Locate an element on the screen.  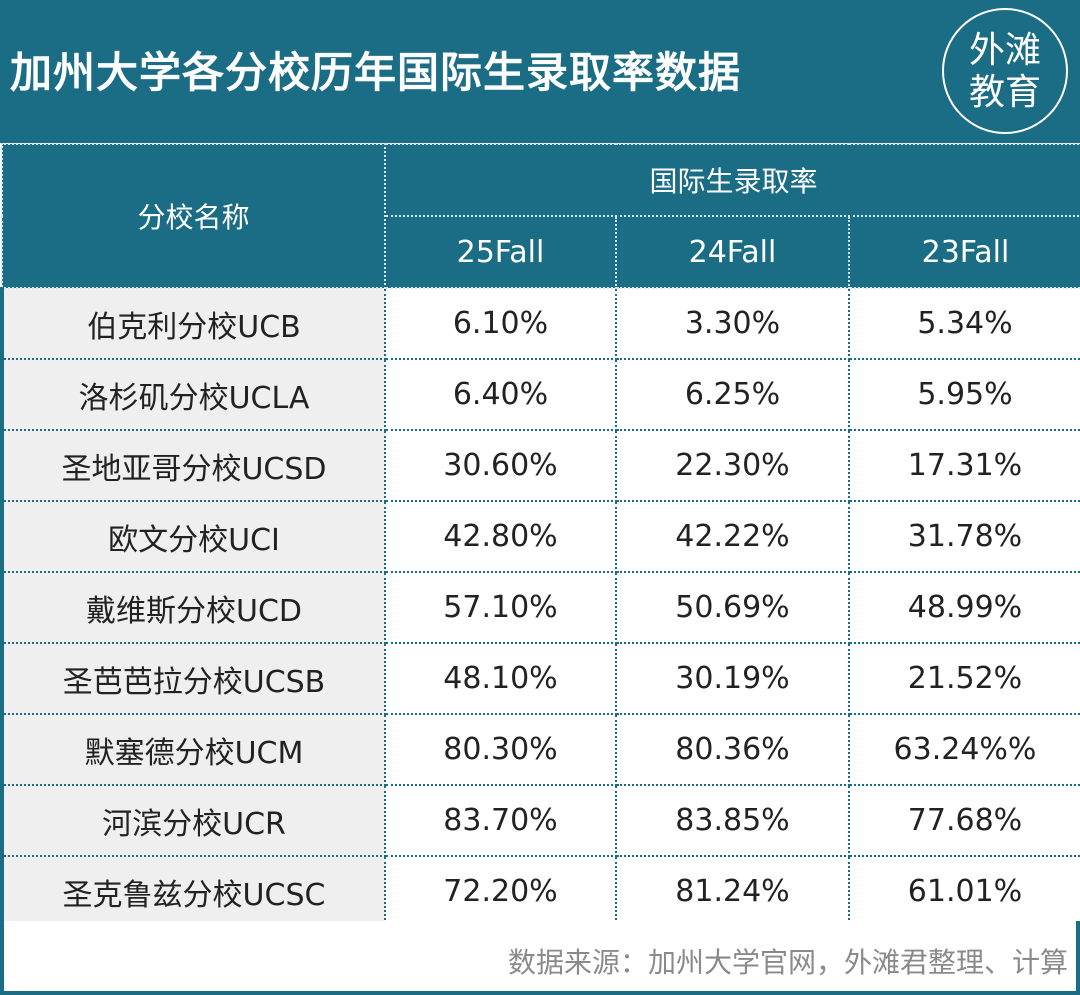
year-header-25fall: 25Fall is located at coordinates (500, 252).